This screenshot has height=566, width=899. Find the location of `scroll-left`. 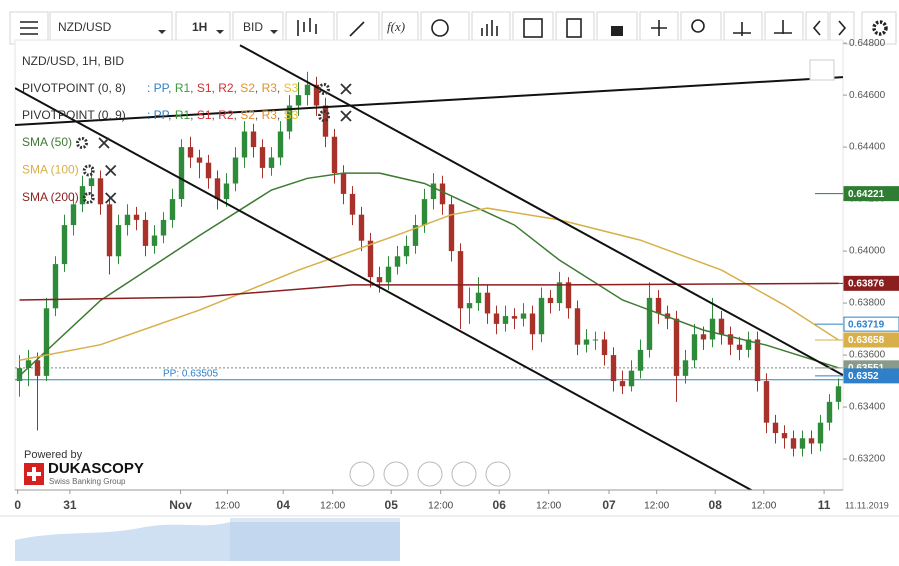

scroll-left is located at coordinates (362, 474).